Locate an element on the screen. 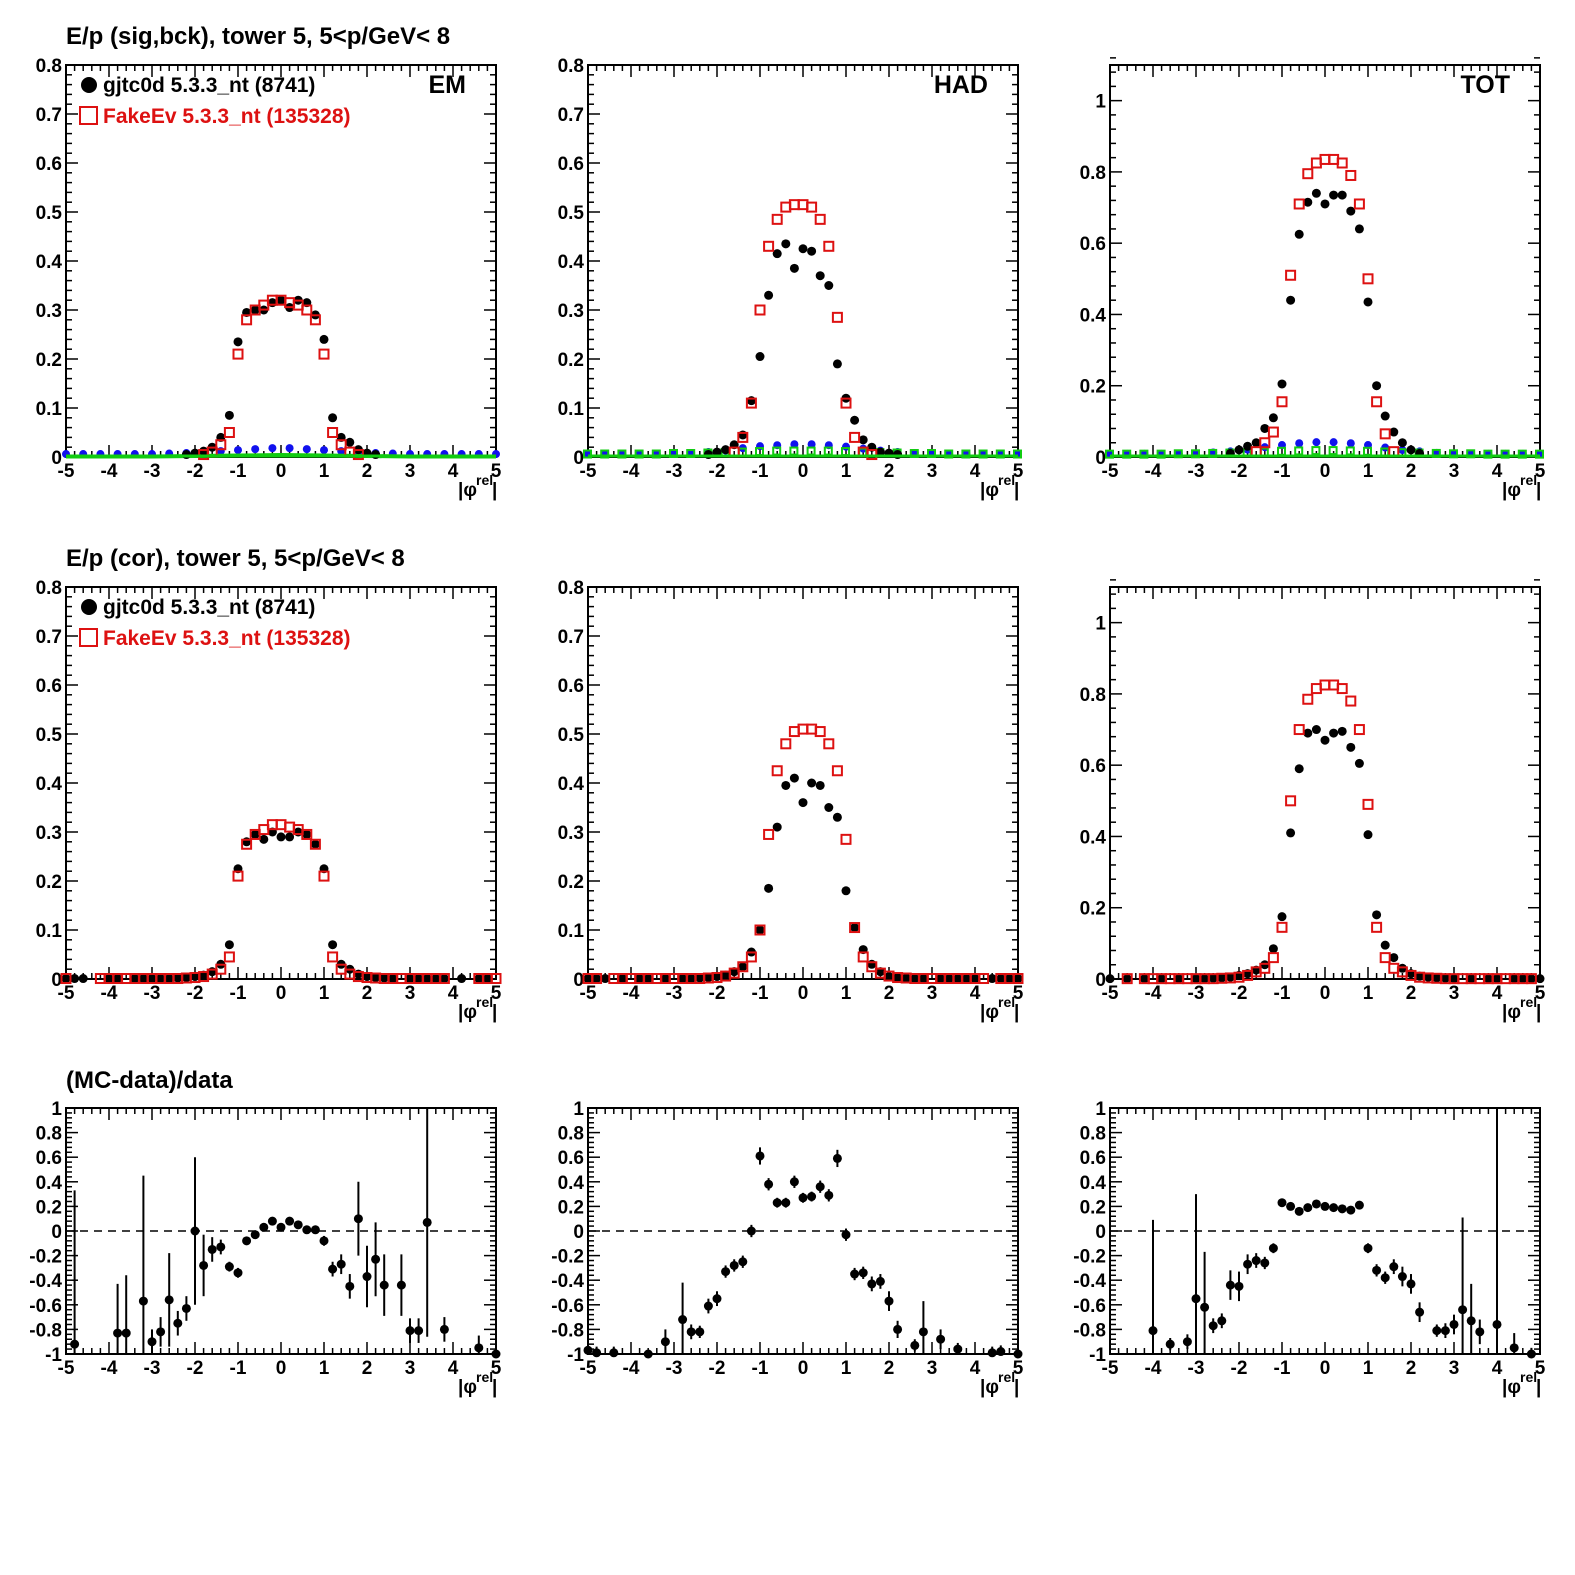 Image resolution: width=1575 pixels, height=1575 pixels. y-tick-label: 0.7 is located at coordinates (49, 115).